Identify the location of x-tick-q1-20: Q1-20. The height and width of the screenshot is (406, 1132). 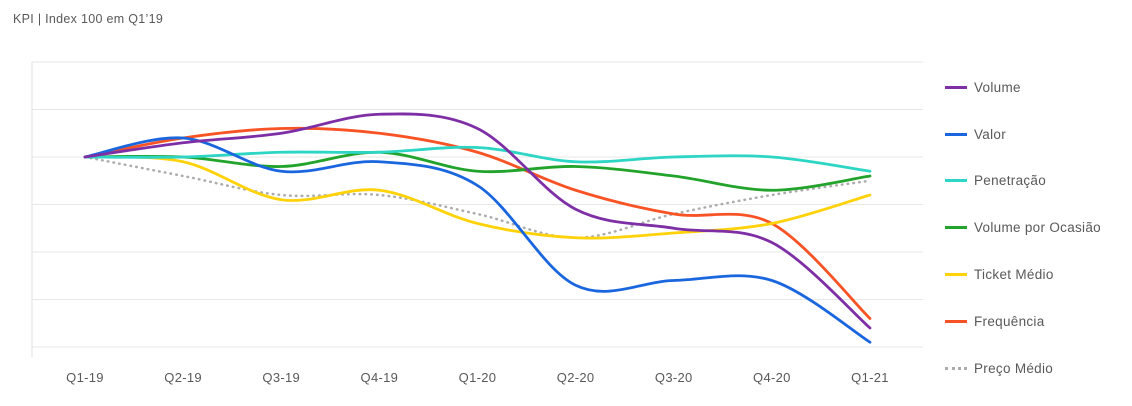
(477, 377).